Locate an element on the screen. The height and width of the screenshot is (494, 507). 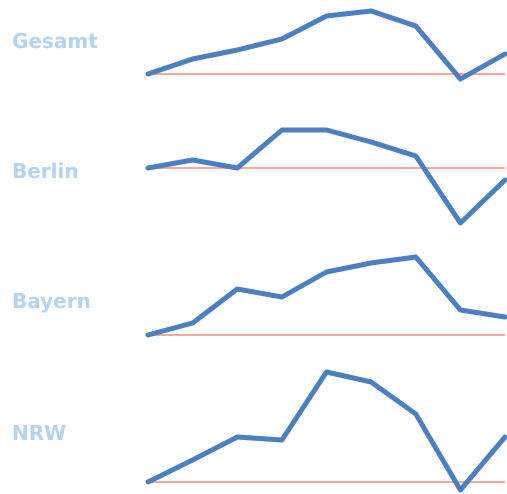
row-label: NRW is located at coordinates (39, 433).